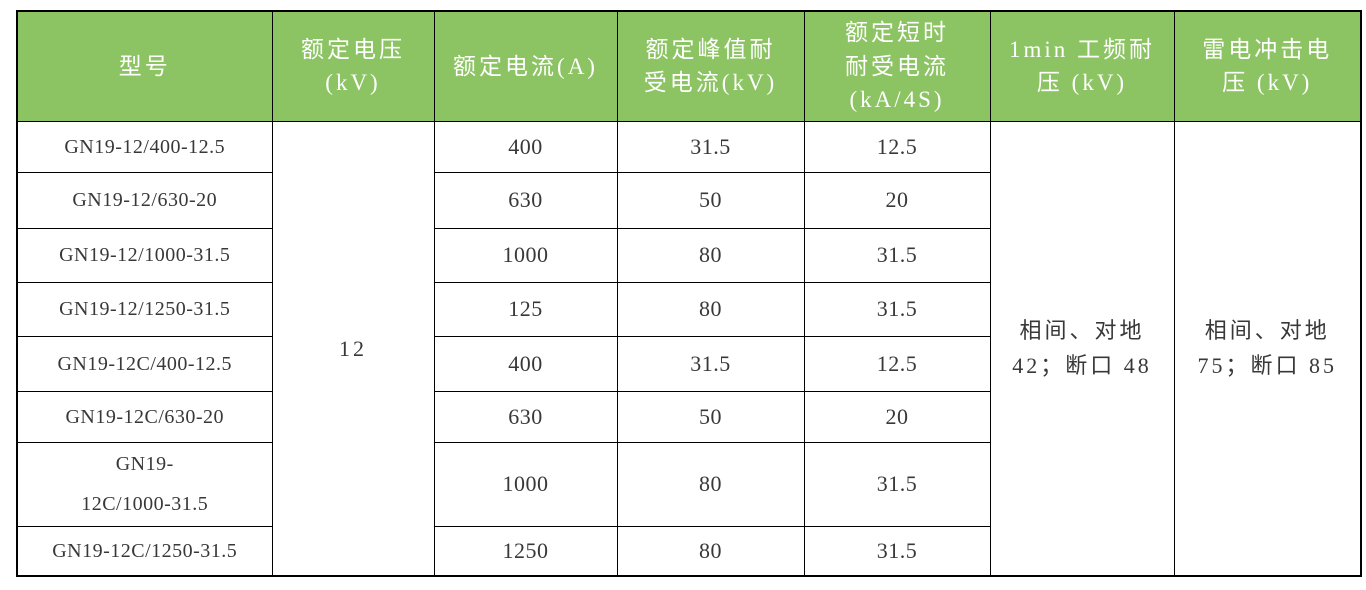 Image resolution: width=1366 pixels, height=590 pixels. I want to click on table-row: GN19-12C/630-20 630 50 20, so click(688, 416).